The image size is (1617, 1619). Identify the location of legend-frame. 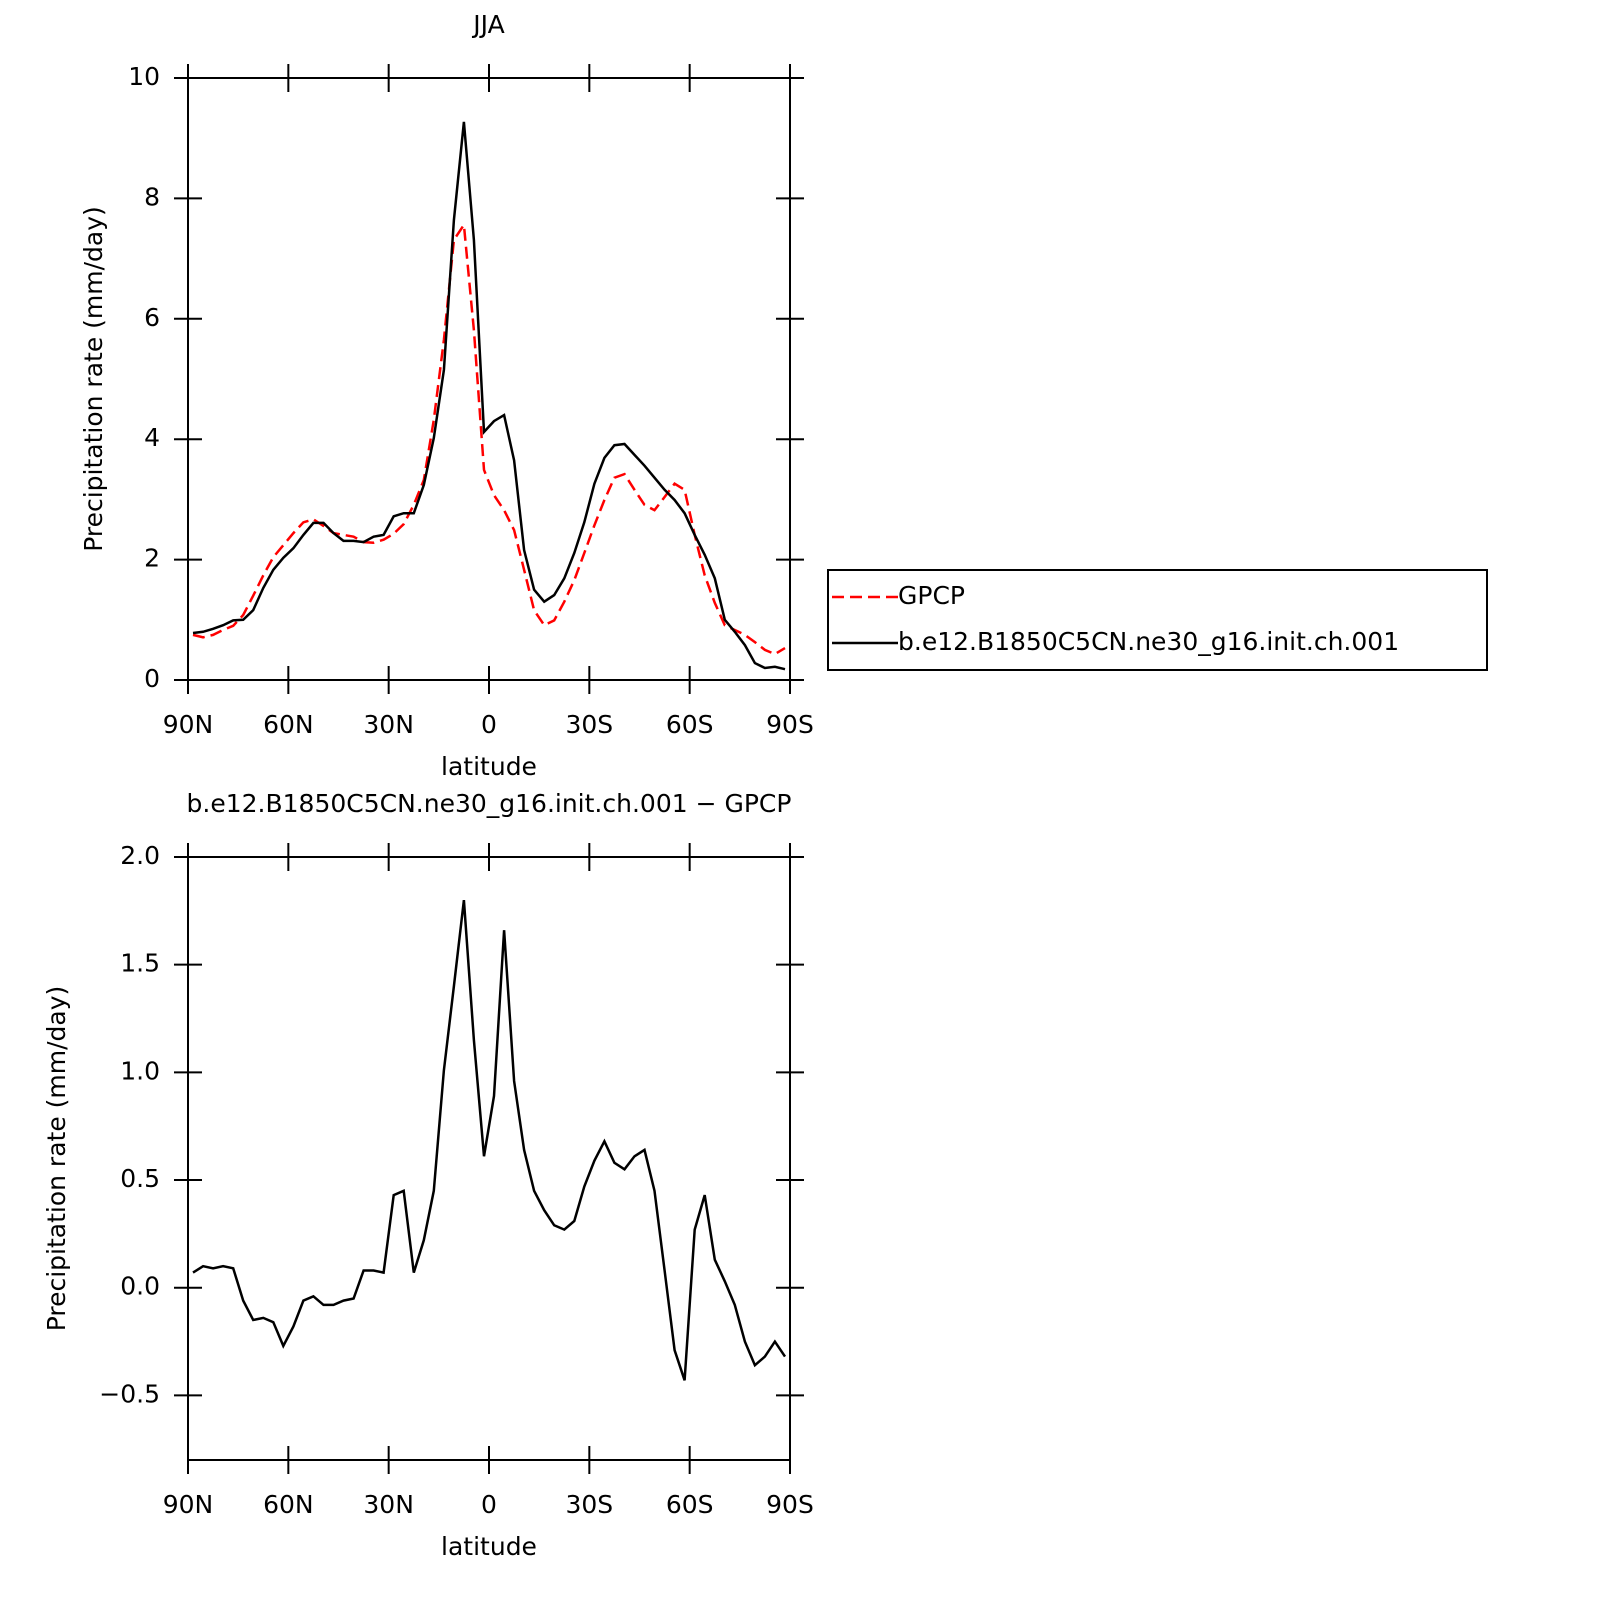
(1157, 620).